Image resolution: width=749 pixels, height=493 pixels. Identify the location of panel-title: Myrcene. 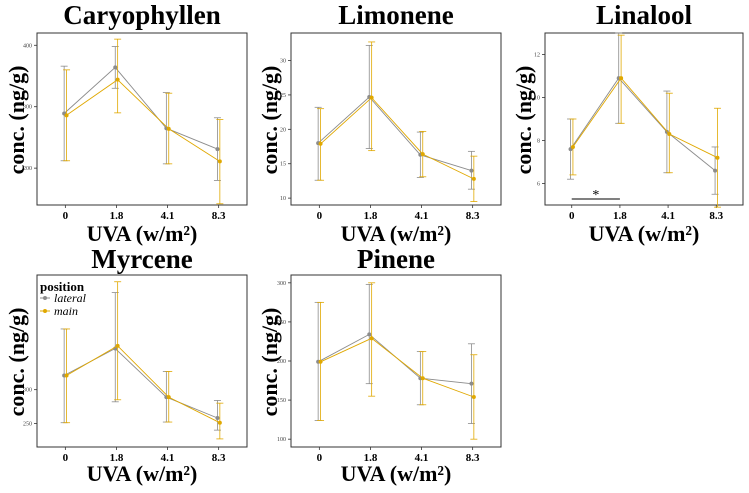
(141, 259).